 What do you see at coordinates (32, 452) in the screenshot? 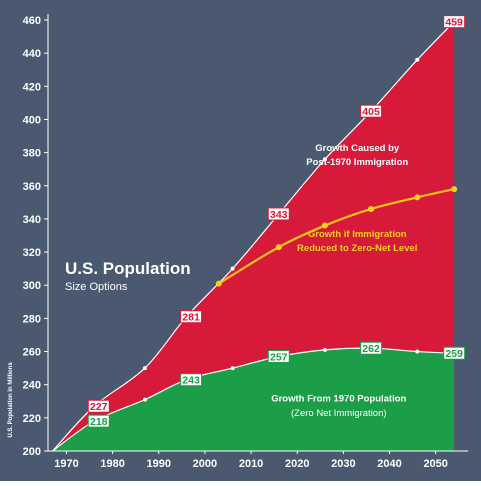
I see `y-tick-label-200: 200` at bounding box center [32, 452].